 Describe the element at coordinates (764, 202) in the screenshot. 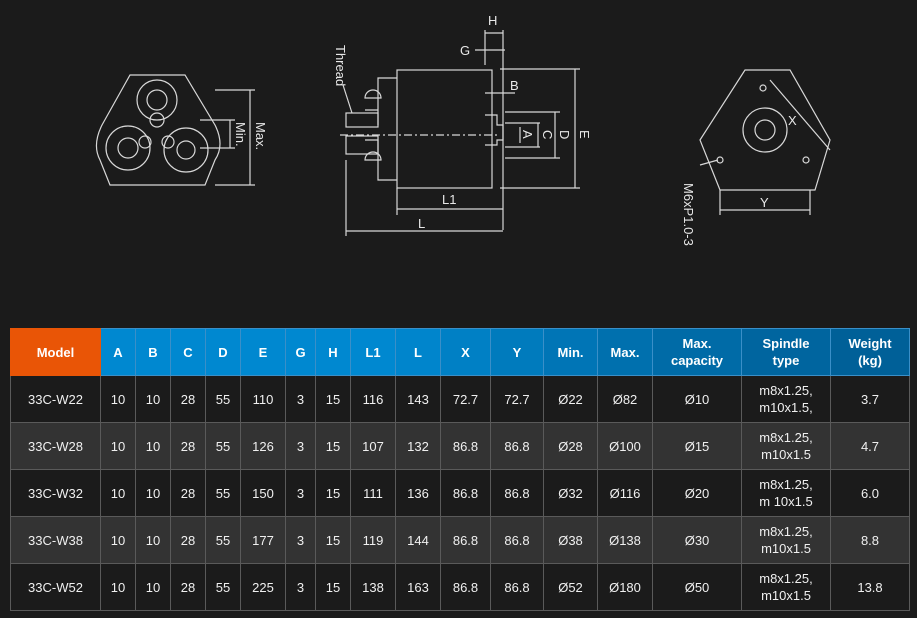

I see `y-label: Y` at that location.